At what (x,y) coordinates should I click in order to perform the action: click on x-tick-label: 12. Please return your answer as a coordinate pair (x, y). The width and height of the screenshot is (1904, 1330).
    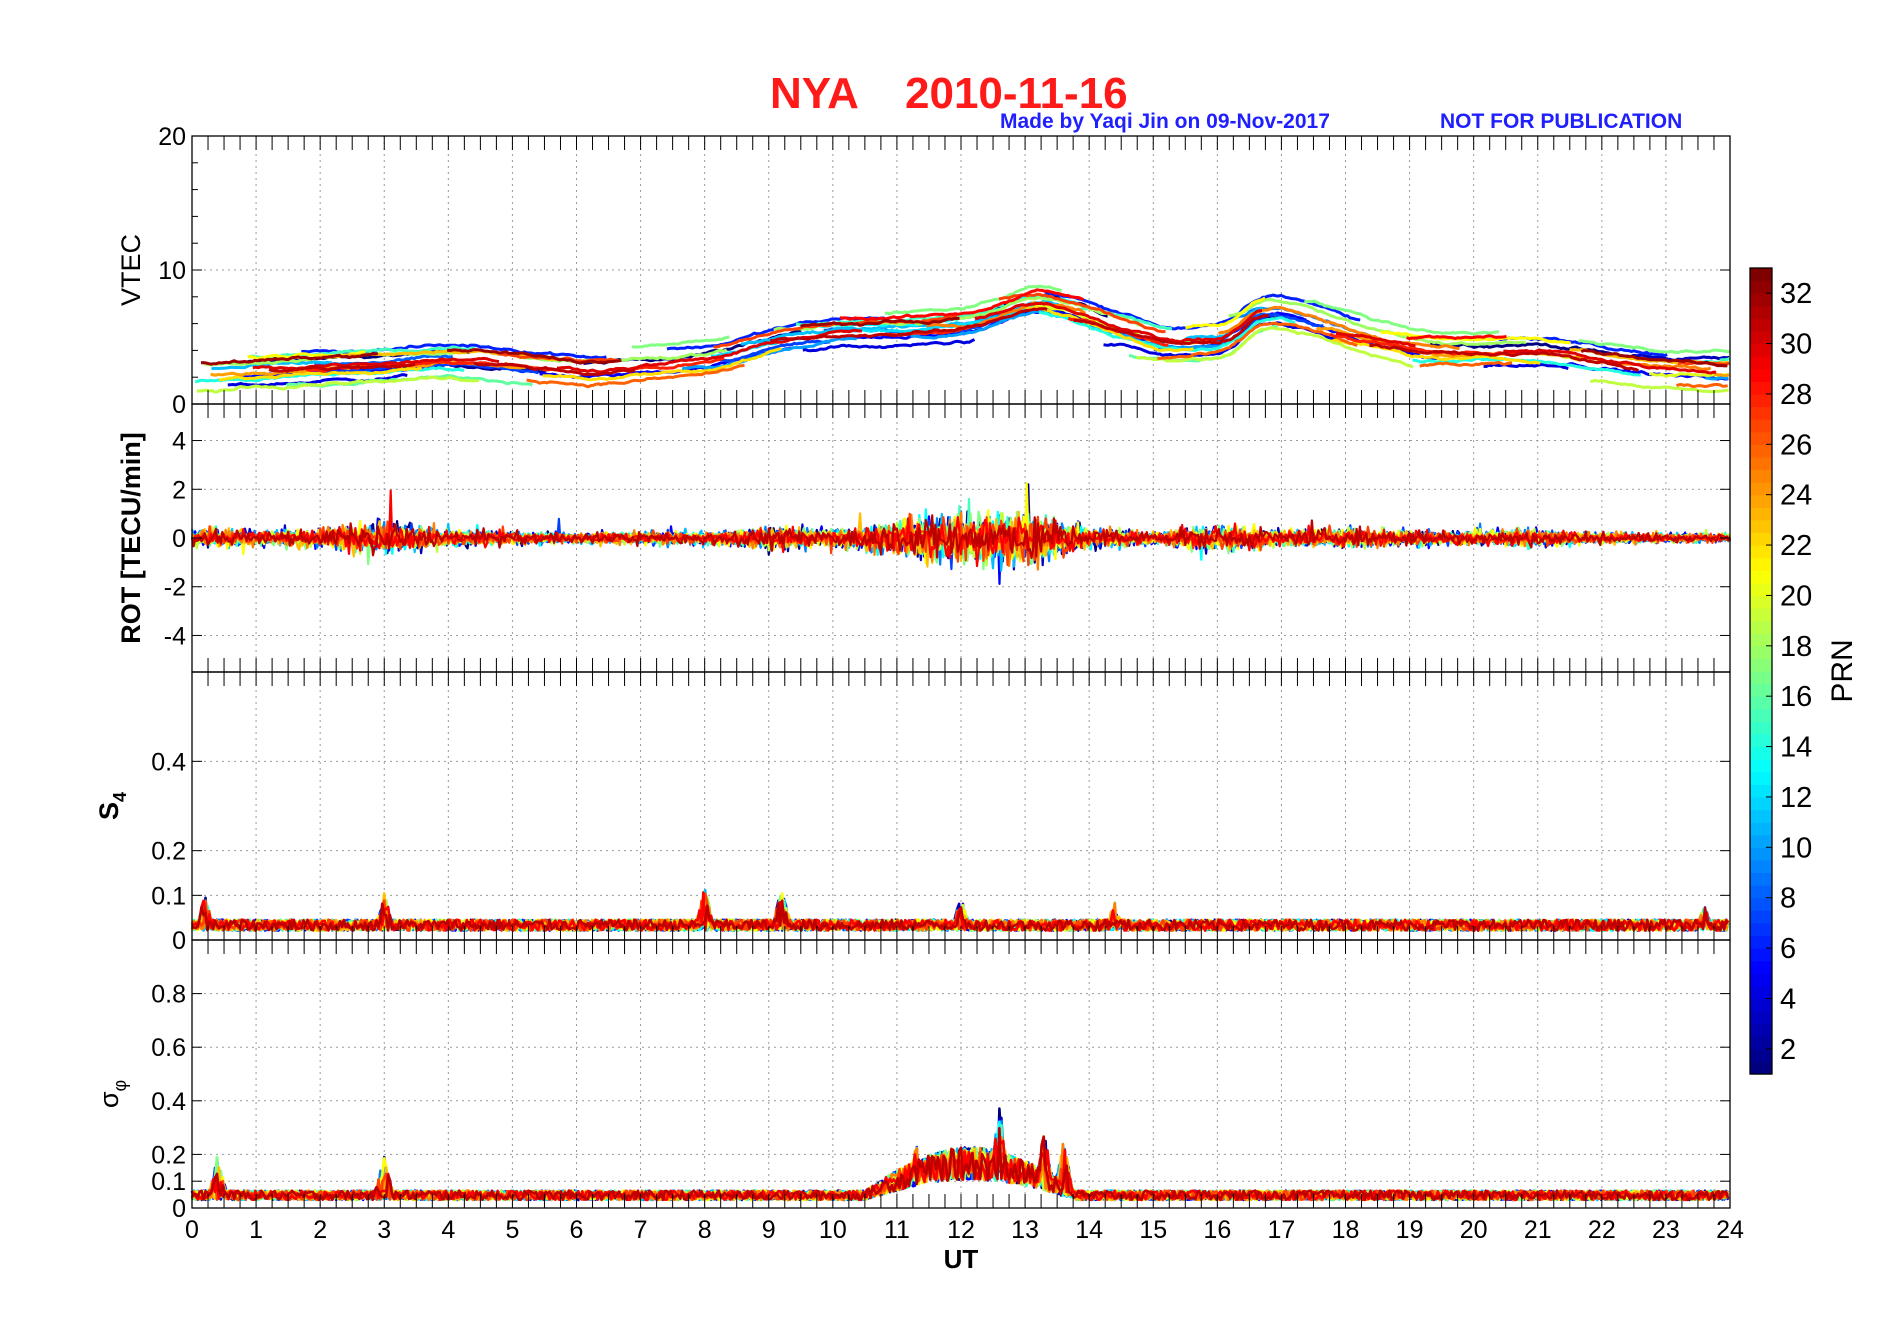
    Looking at the image, I should click on (961, 1230).